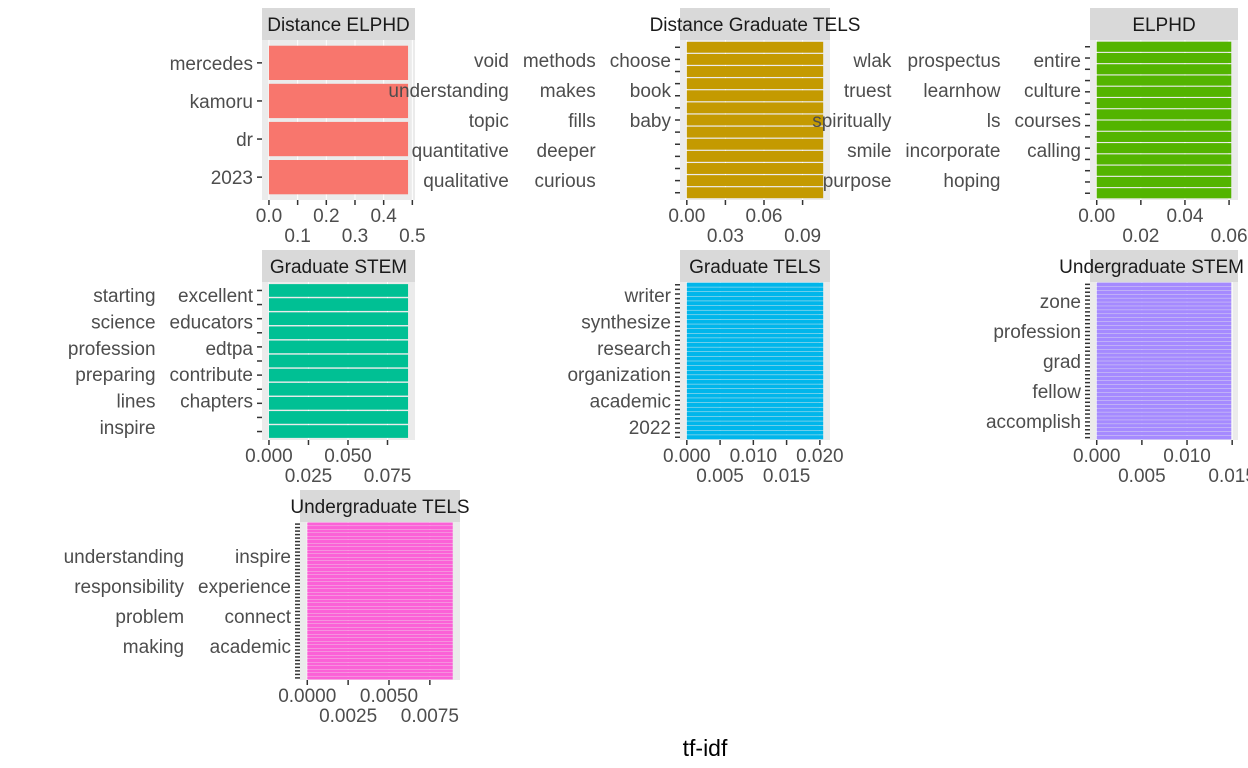 Image resolution: width=1248 pixels, height=768 pixels. I want to click on y-tick-label: 2022, so click(650, 428).